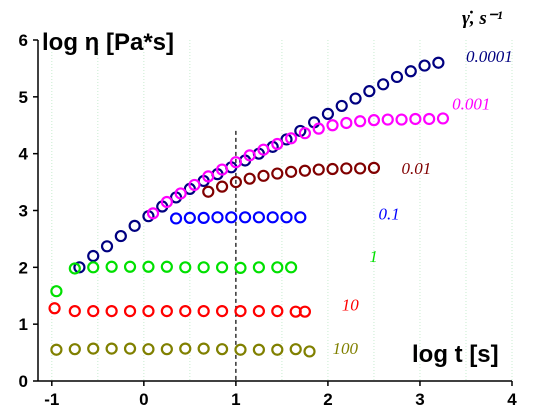 This screenshot has height=416, width=550. Describe the element at coordinates (143, 399) in the screenshot. I see `x-tick-label: 0` at that location.